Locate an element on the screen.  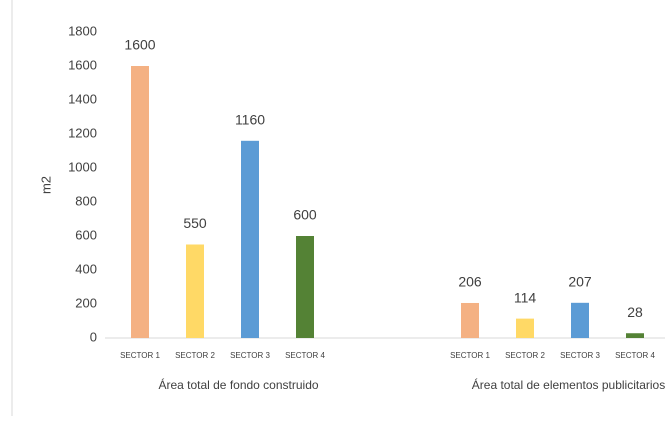
data-label: 206 is located at coordinates (470, 282).